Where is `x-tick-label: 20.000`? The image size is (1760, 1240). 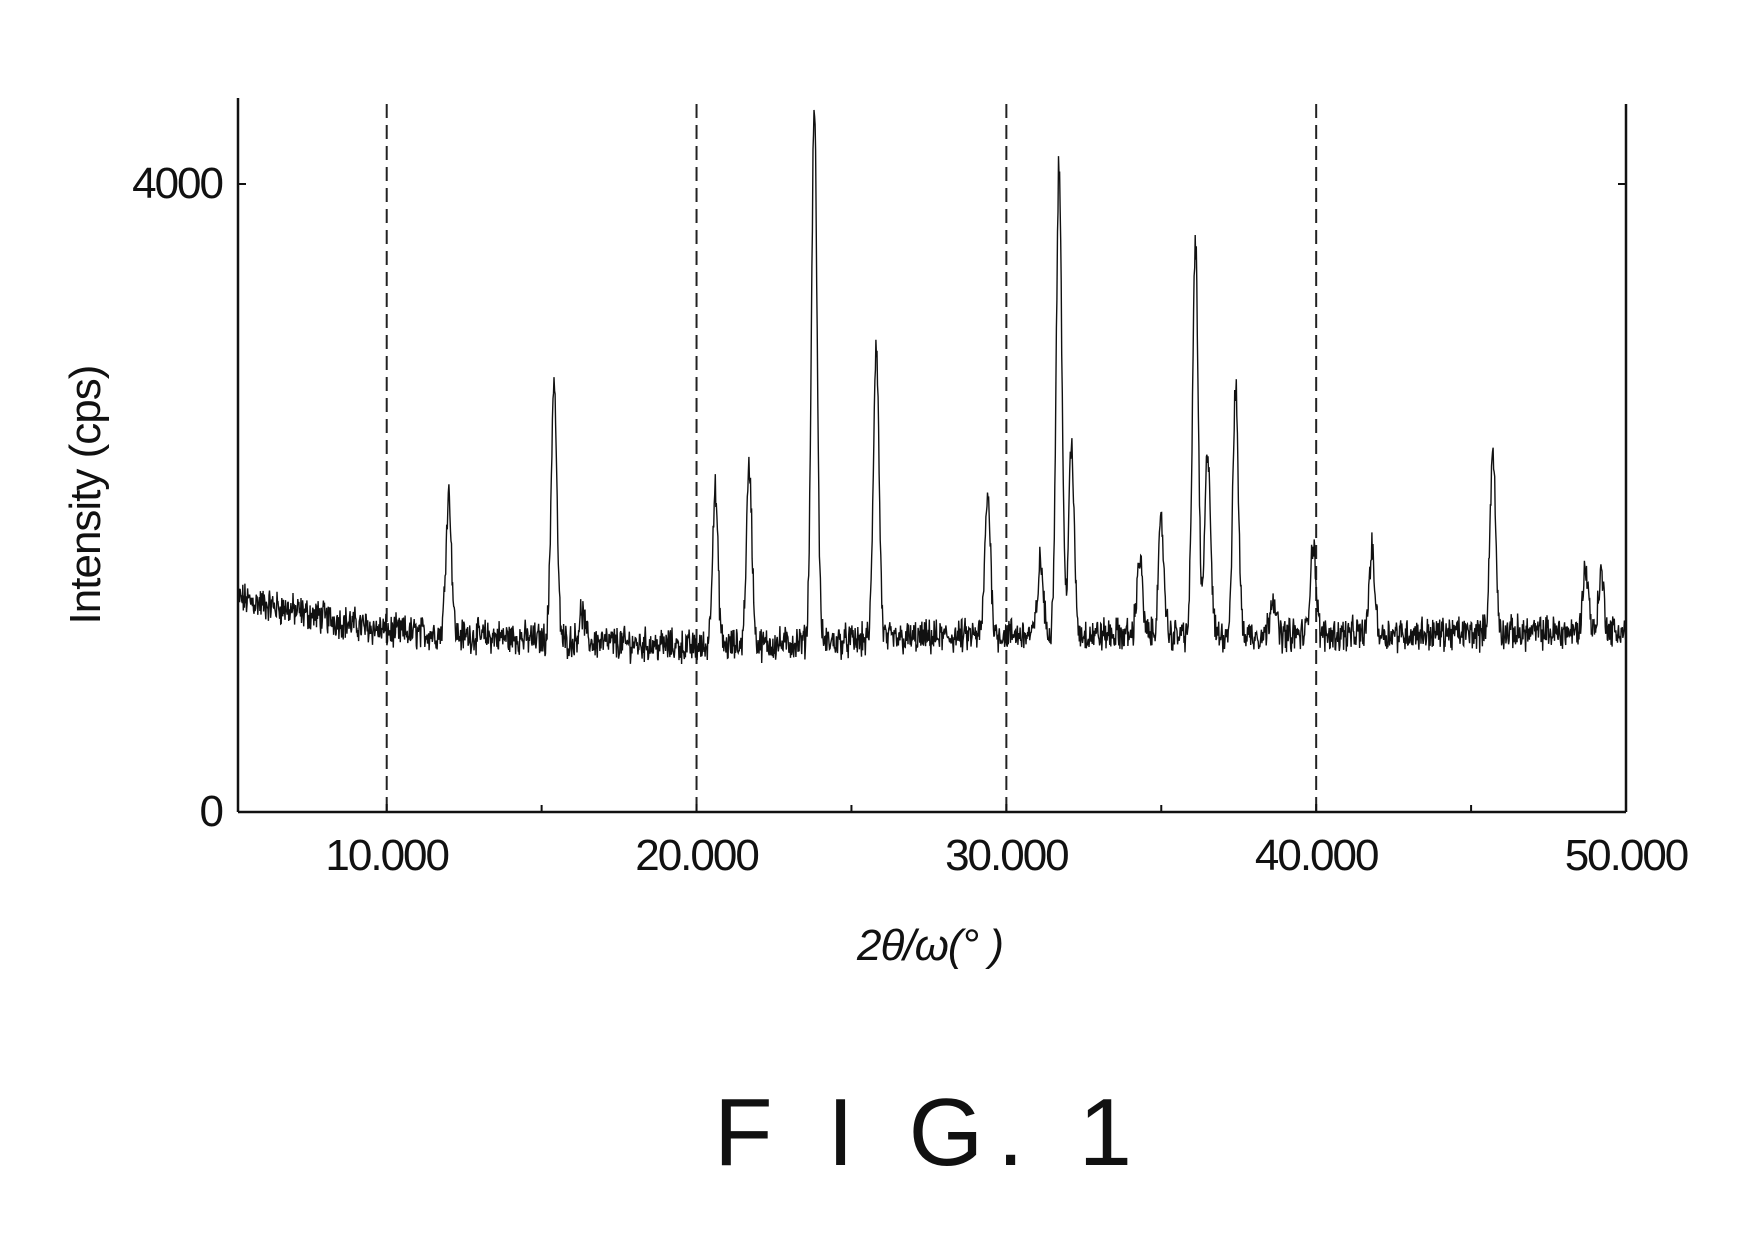 x-tick-label: 20.000 is located at coordinates (696, 855).